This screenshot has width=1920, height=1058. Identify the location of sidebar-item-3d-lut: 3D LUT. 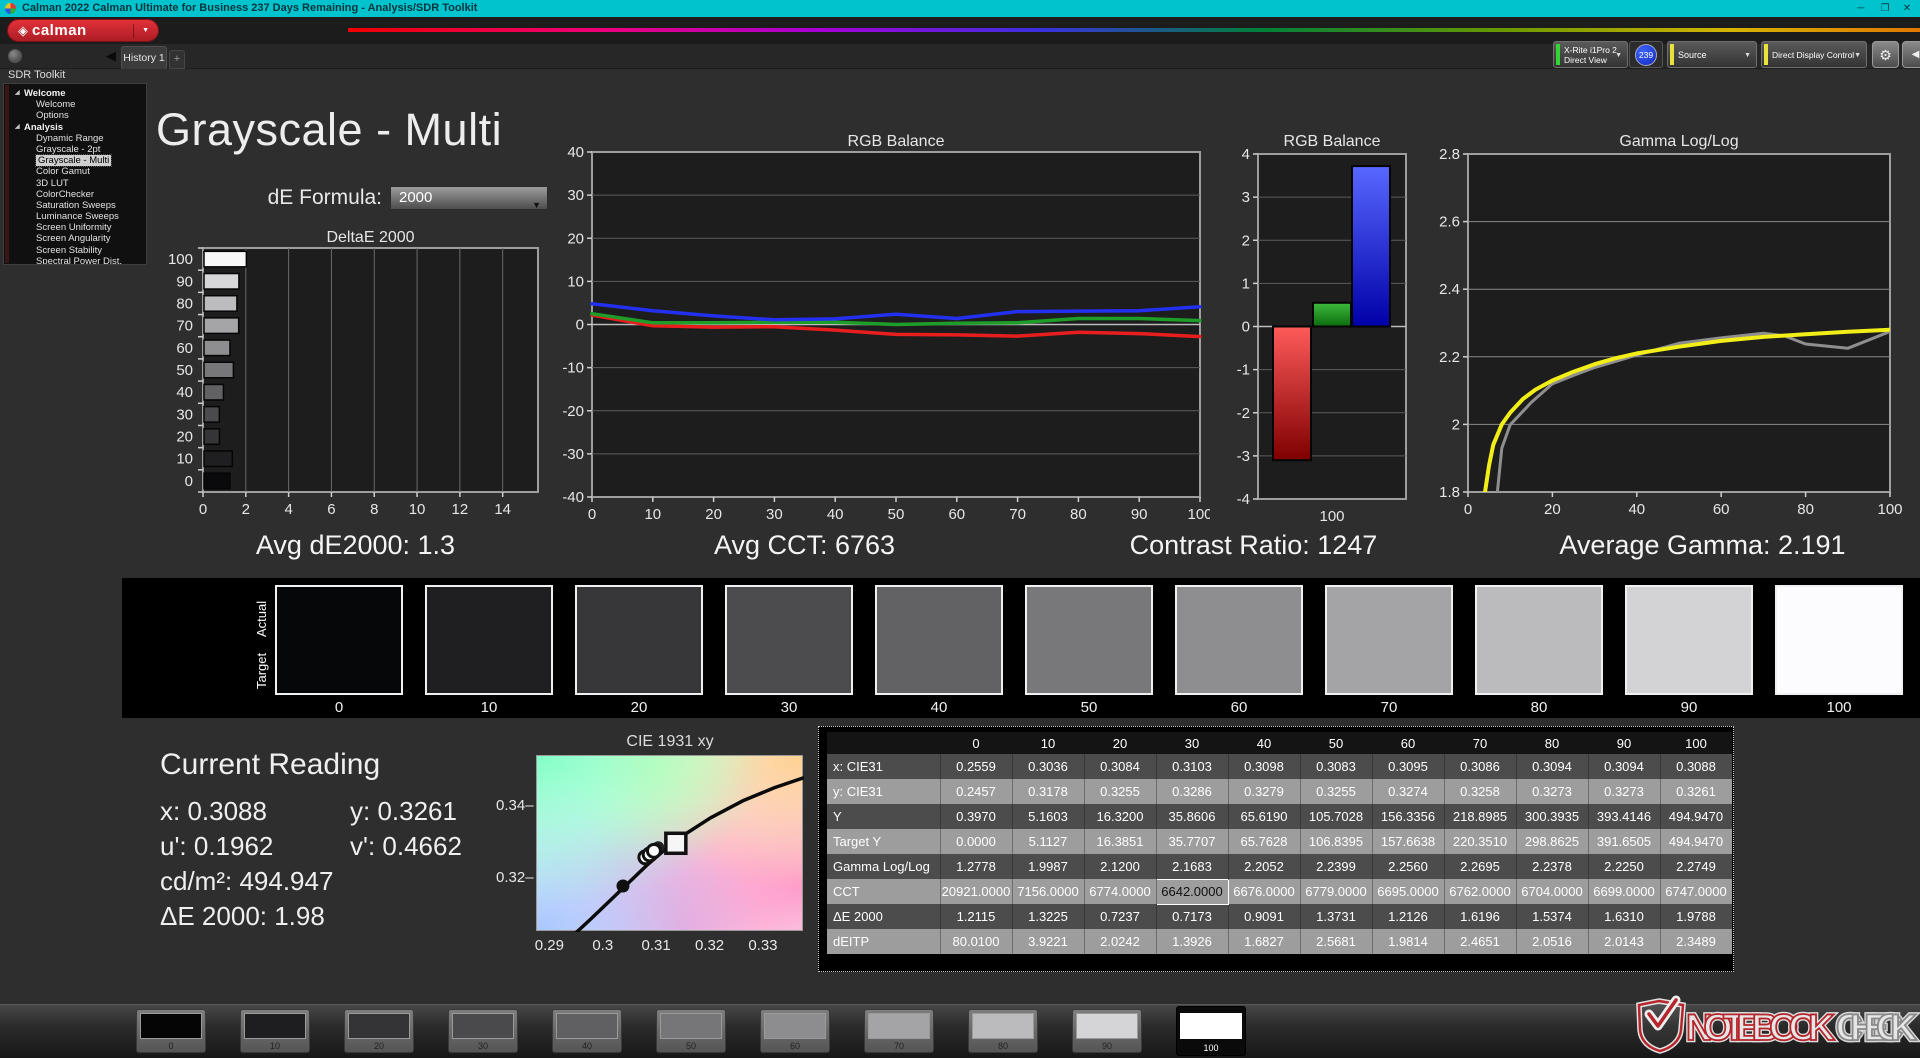
(78, 183).